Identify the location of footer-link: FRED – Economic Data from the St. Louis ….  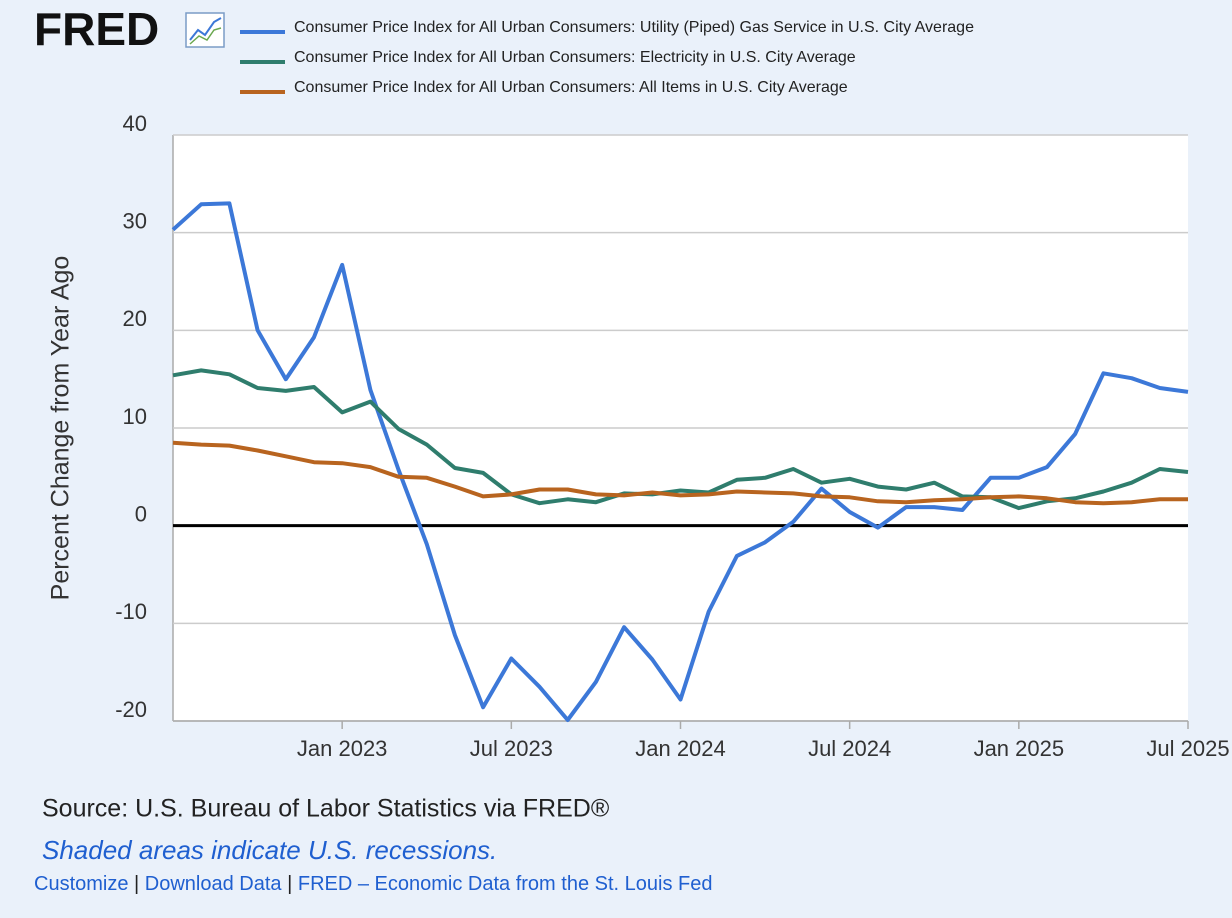
(505, 884).